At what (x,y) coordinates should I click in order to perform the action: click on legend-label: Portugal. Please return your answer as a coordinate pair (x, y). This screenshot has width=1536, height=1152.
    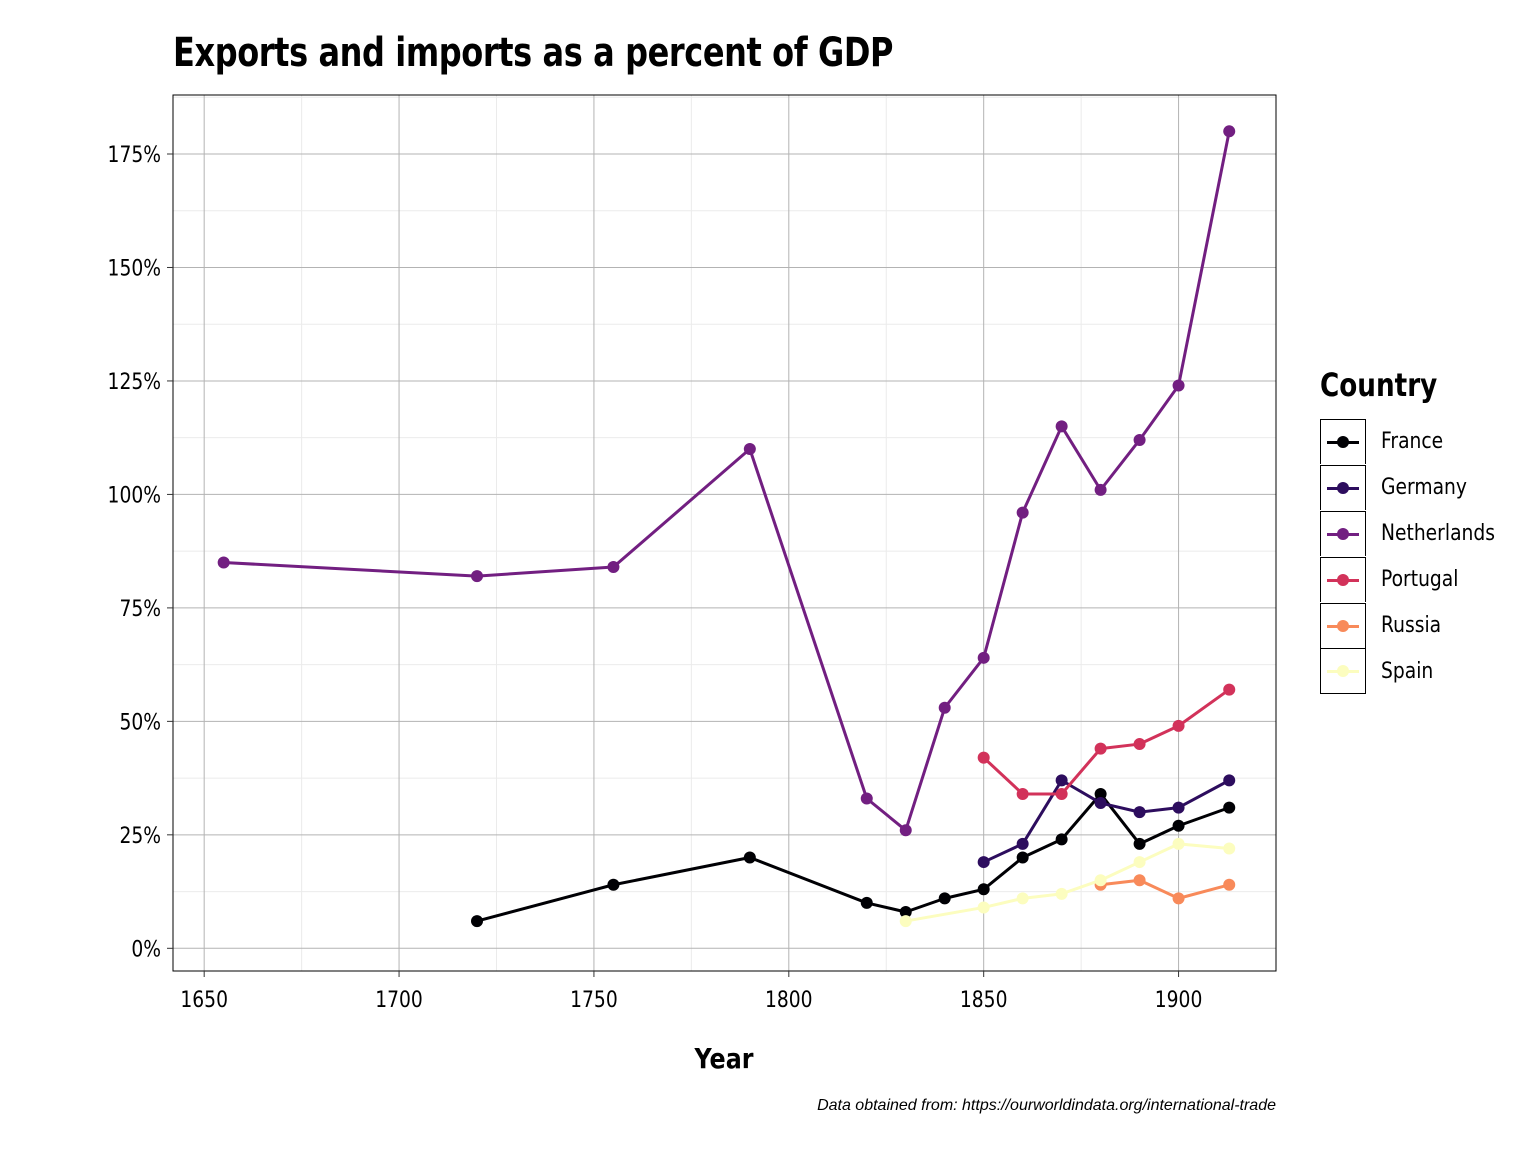
    Looking at the image, I should click on (1420, 579).